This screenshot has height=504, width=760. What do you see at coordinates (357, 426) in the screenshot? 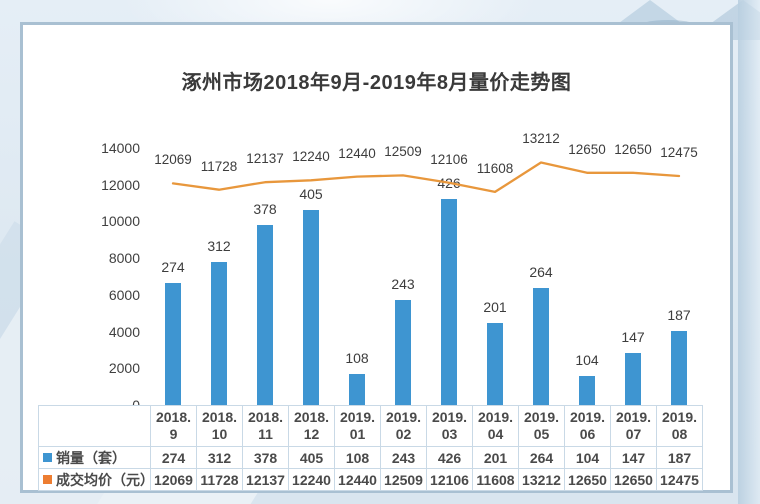
I see `column-header: 2019. 01` at bounding box center [357, 426].